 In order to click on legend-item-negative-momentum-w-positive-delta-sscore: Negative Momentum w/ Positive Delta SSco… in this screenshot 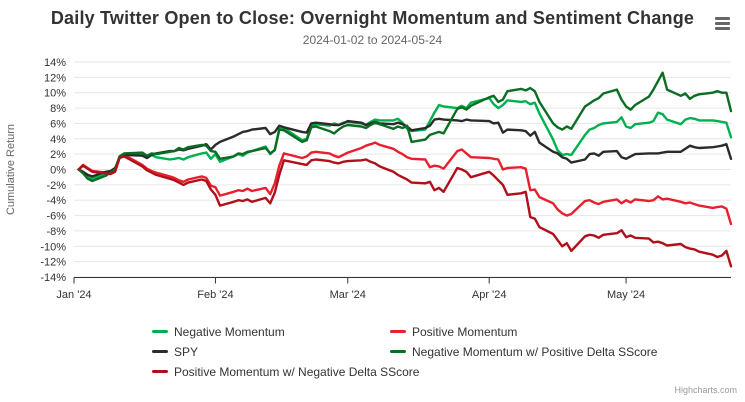, I will do `click(555, 351)`.